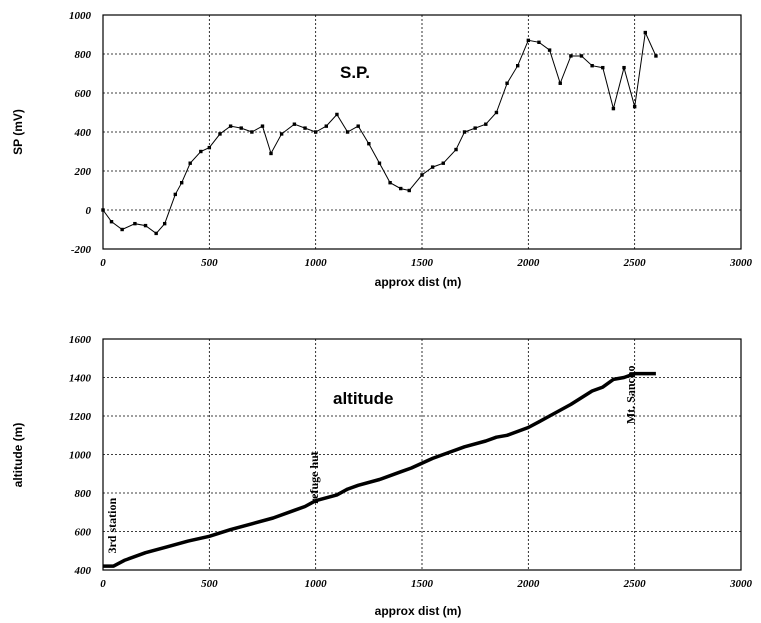  I want to click on sp-y-axis-label: SP (mV), so click(18, 132).